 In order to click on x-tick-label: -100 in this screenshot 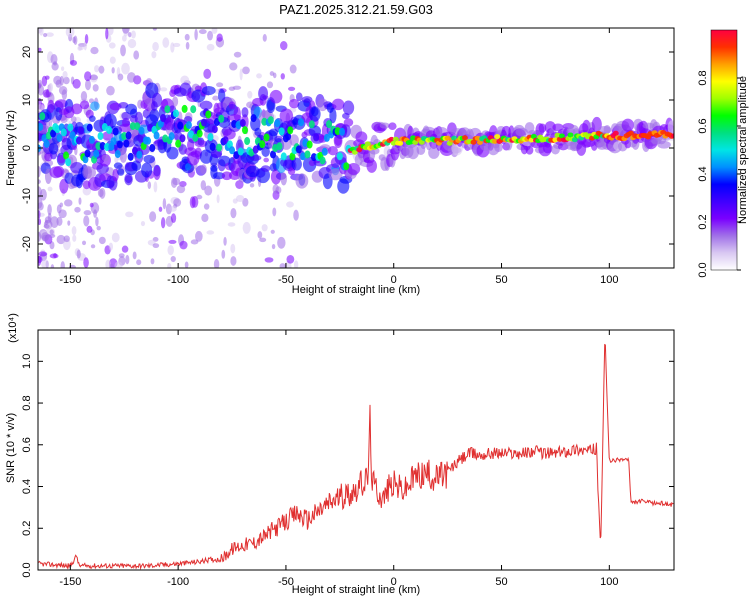, I will do `click(178, 280)`.